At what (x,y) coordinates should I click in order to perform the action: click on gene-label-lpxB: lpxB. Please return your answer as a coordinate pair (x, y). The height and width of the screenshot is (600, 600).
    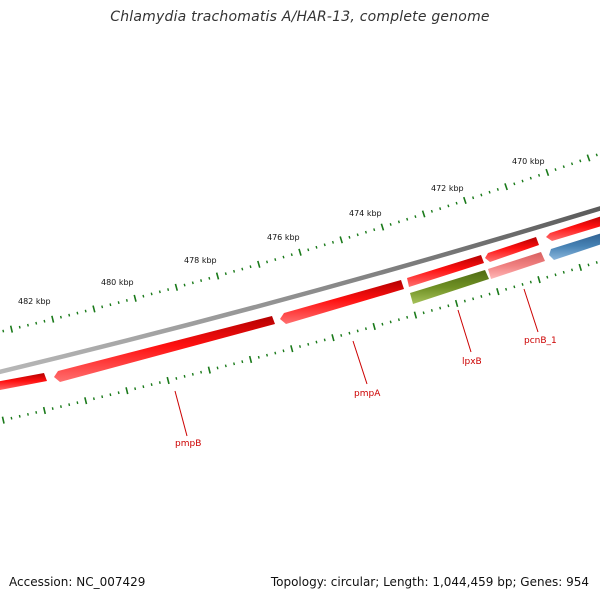
    Looking at the image, I should click on (472, 362).